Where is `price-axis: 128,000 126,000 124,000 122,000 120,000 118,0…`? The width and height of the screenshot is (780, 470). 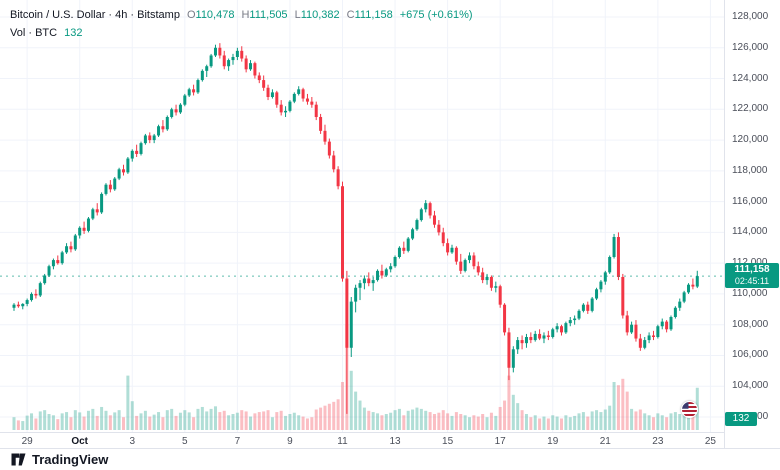 price-axis: 128,000 126,000 124,000 122,000 120,000 118,0… is located at coordinates (752, 224).